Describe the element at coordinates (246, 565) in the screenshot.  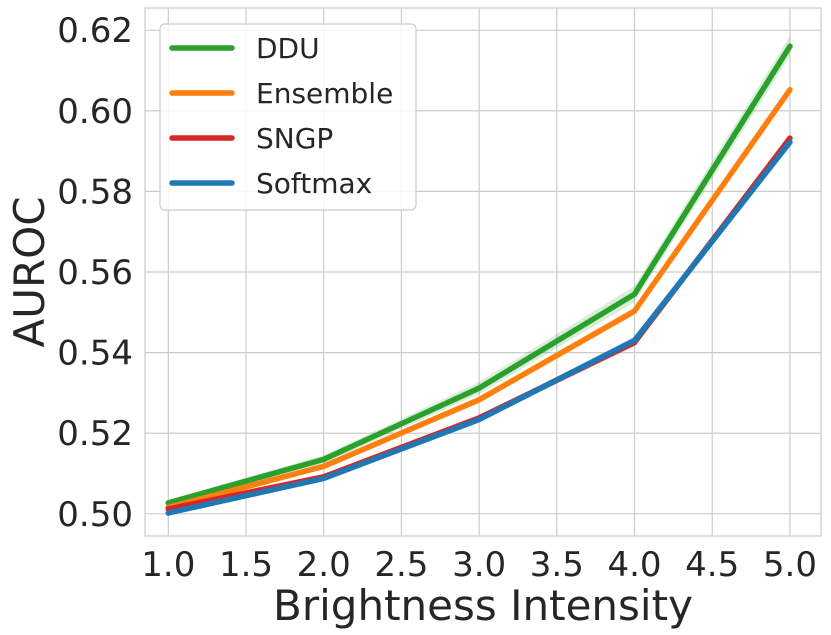
I see `x-tick-label: 1.5` at that location.